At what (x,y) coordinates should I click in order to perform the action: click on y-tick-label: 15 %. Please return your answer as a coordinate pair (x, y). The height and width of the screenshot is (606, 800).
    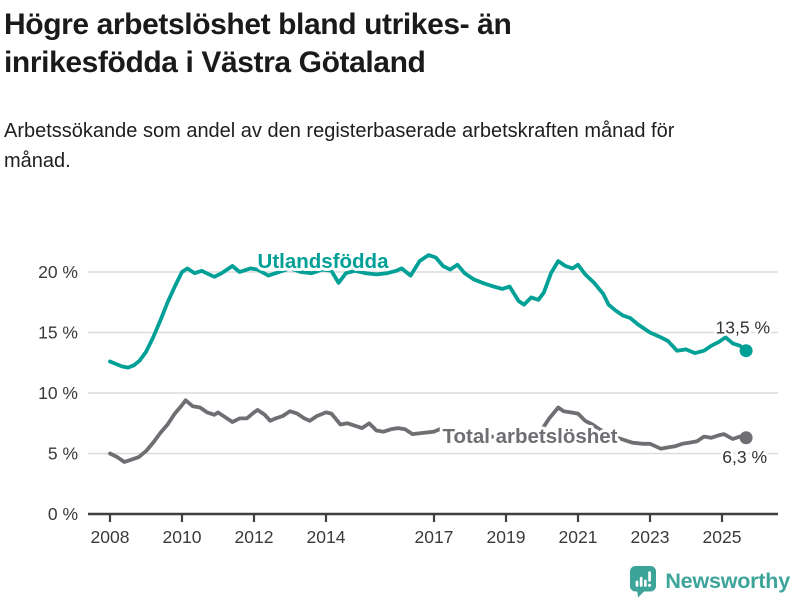
    Looking at the image, I should click on (58, 333).